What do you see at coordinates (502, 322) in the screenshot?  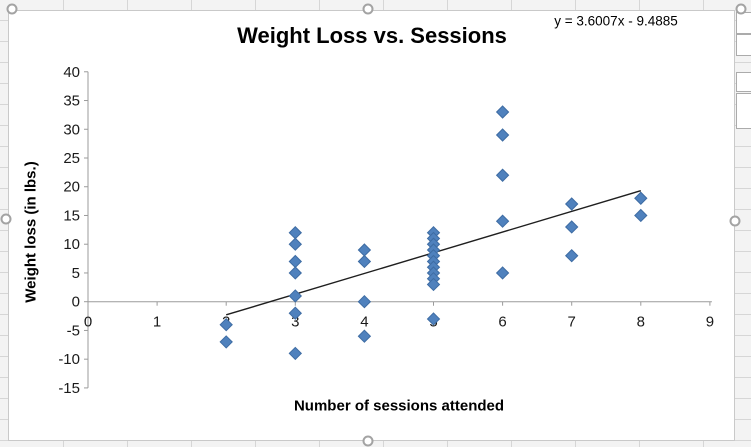 I see `x-tick-label: 6` at bounding box center [502, 322].